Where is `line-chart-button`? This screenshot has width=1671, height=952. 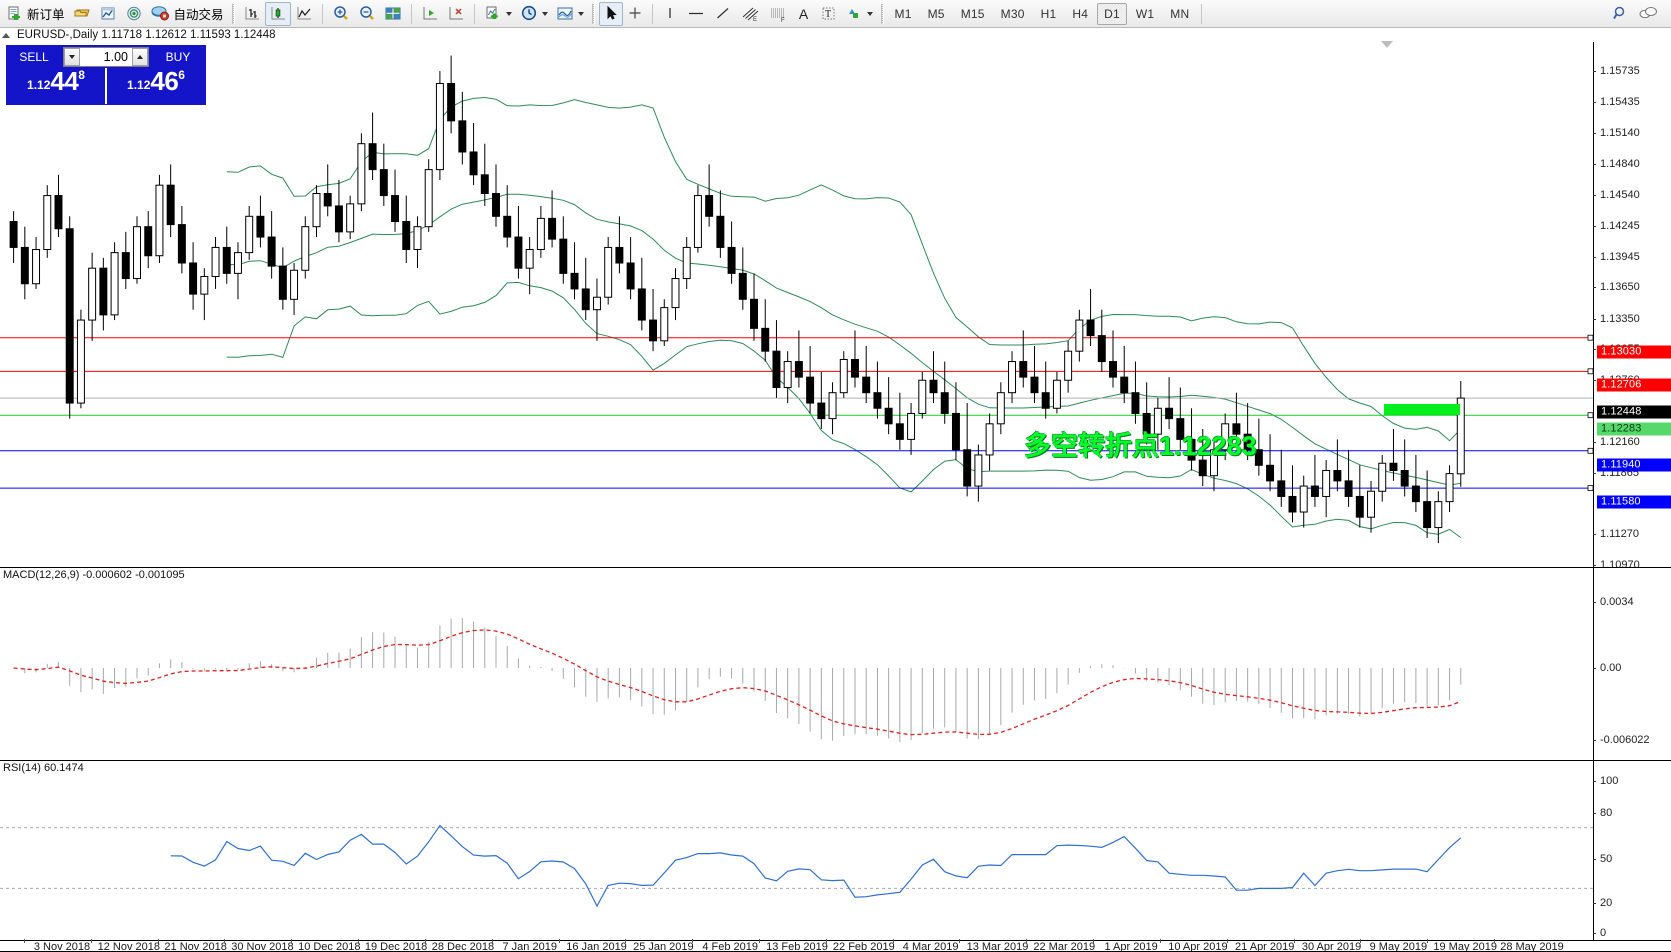 line-chart-button is located at coordinates (304, 14).